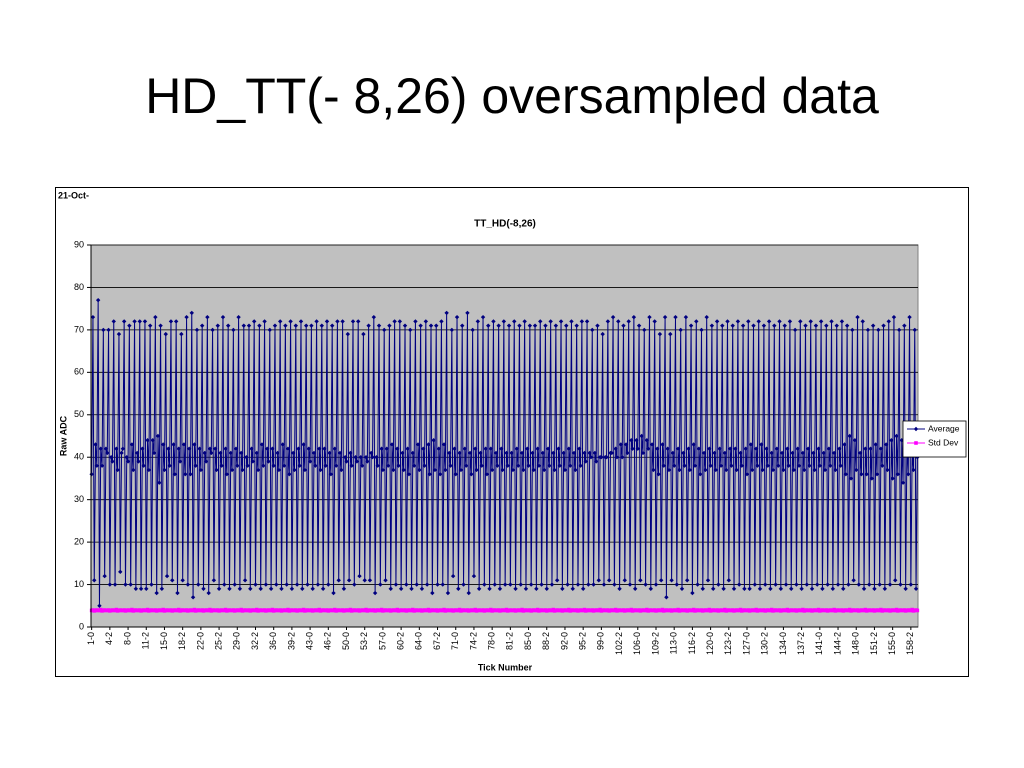 The image size is (1024, 768). Describe the element at coordinates (856, 643) in the screenshot. I see `x-tick-label: 148-0` at that location.